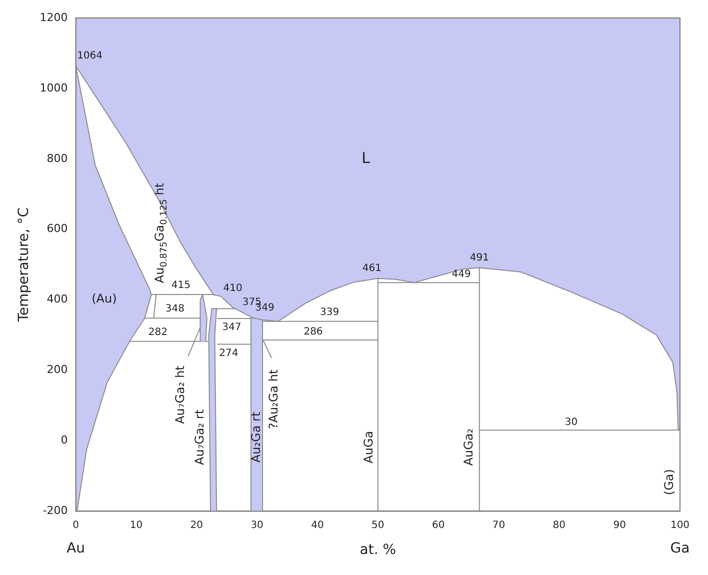  Describe the element at coordinates (64, 440) in the screenshot. I see `y-tick-label: 0` at that location.